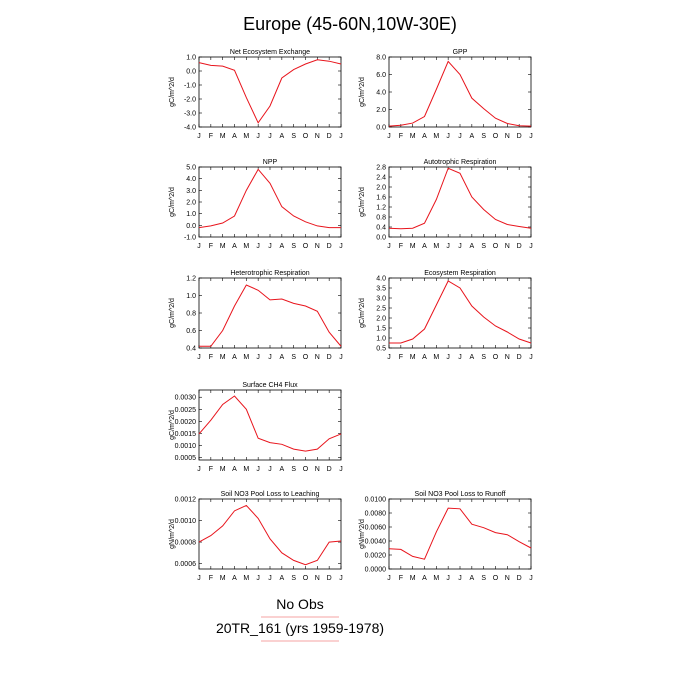 Image resolution: width=700 pixels, height=700 pixels. Describe the element at coordinates (186, 458) in the screenshot. I see `y-tick-label: 0.0005` at that location.